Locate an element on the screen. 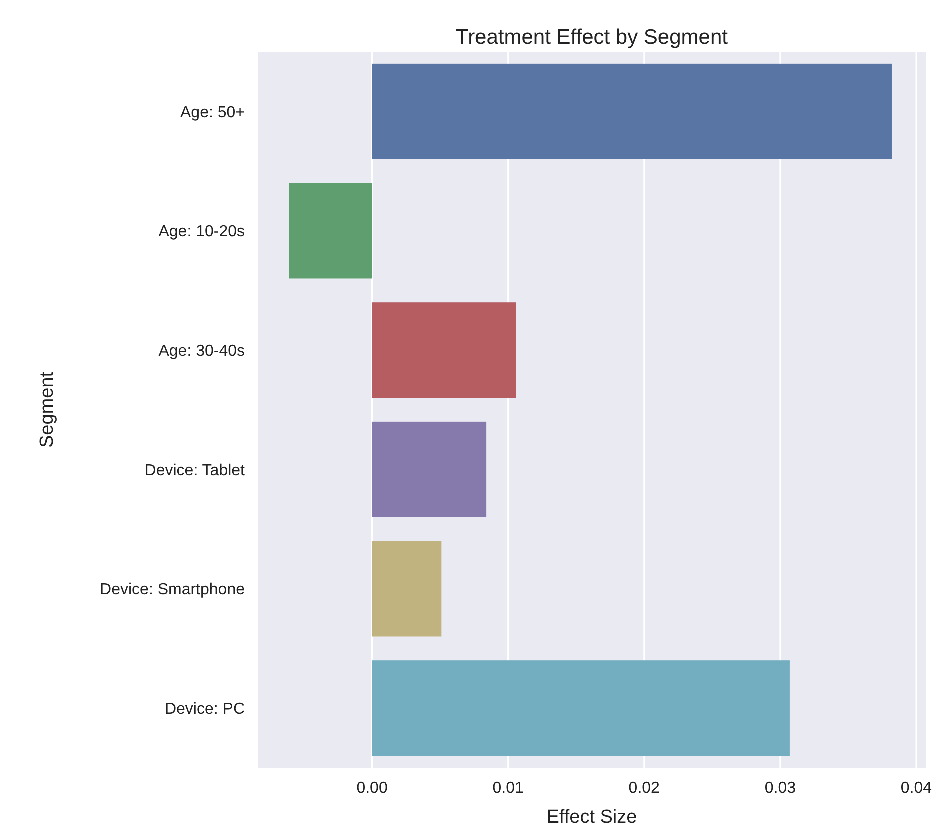 This screenshot has width=938, height=825. x-tick-label: 0.03 is located at coordinates (780, 788).